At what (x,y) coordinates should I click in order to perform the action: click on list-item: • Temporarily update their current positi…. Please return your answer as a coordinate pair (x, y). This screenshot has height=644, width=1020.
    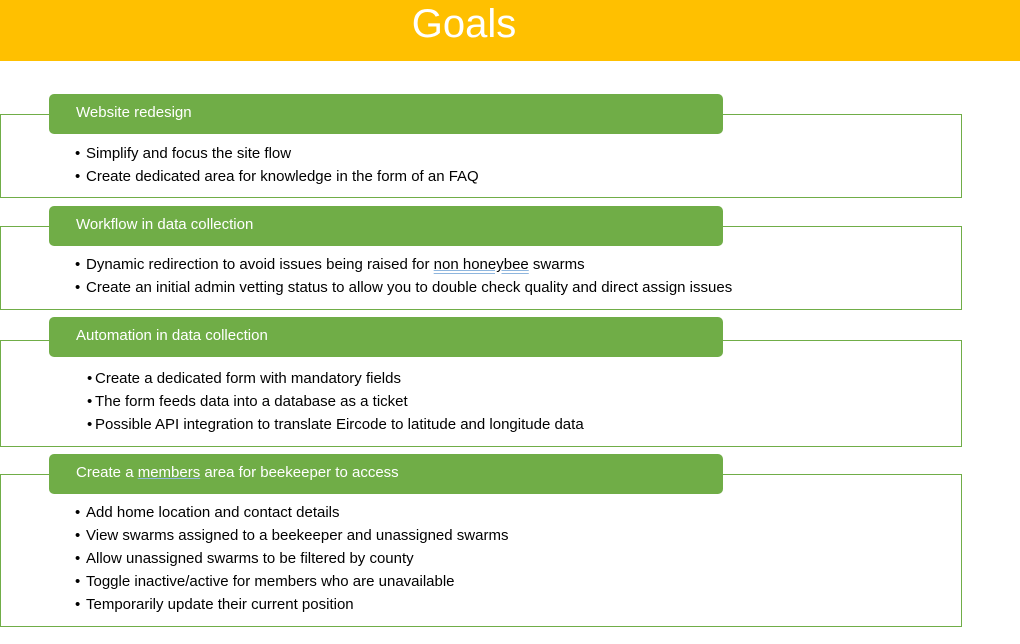
    Looking at the image, I should click on (291, 604).